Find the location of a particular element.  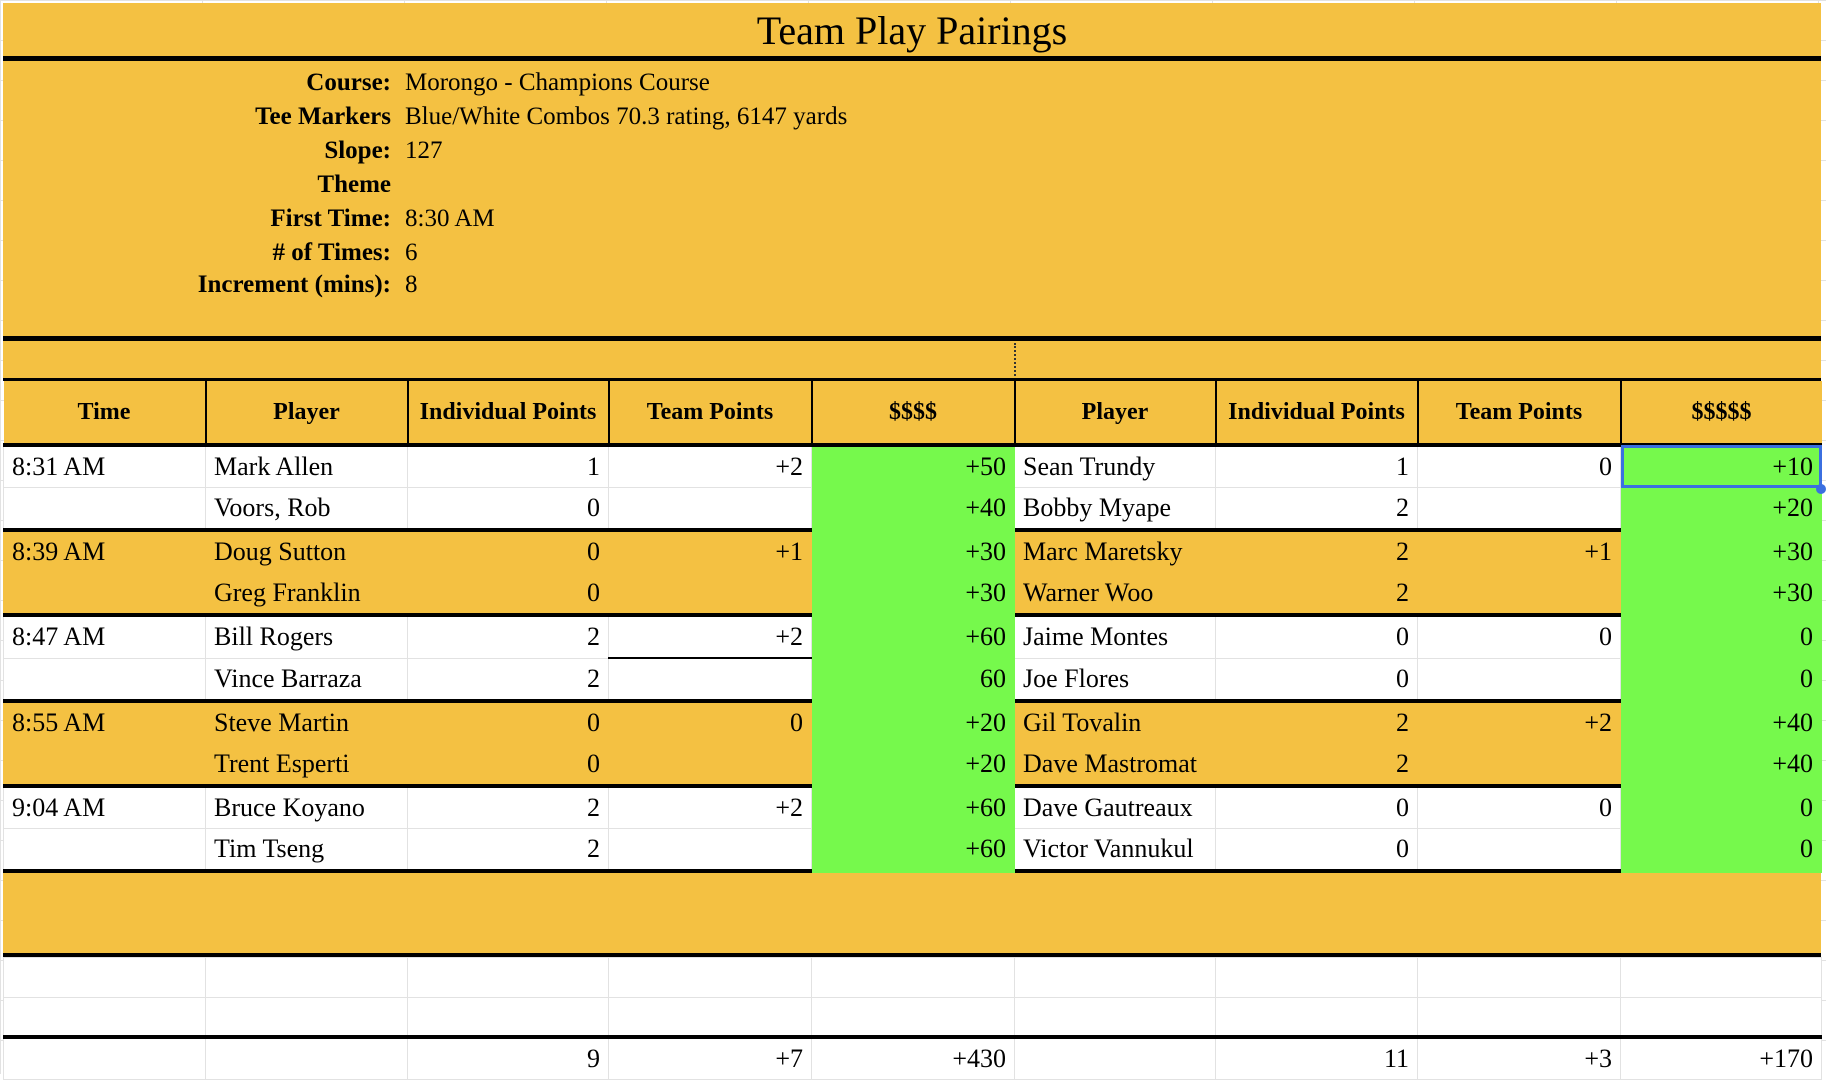

tee-time: 8:31 AM is located at coordinates (105, 466).